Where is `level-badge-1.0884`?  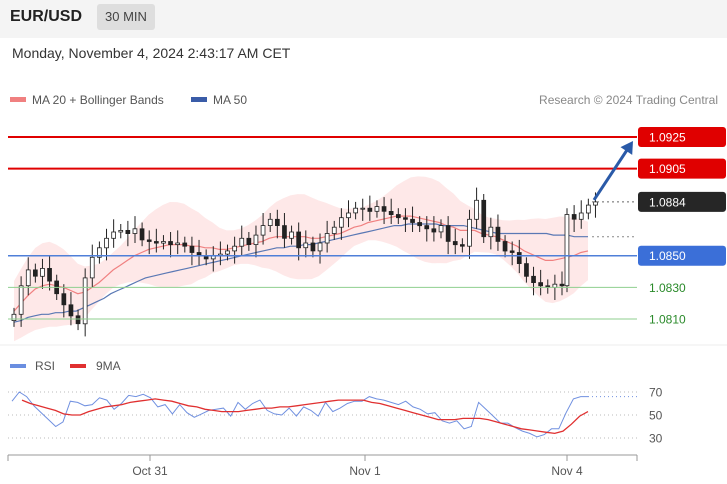 level-badge-1.0884 is located at coordinates (682, 201).